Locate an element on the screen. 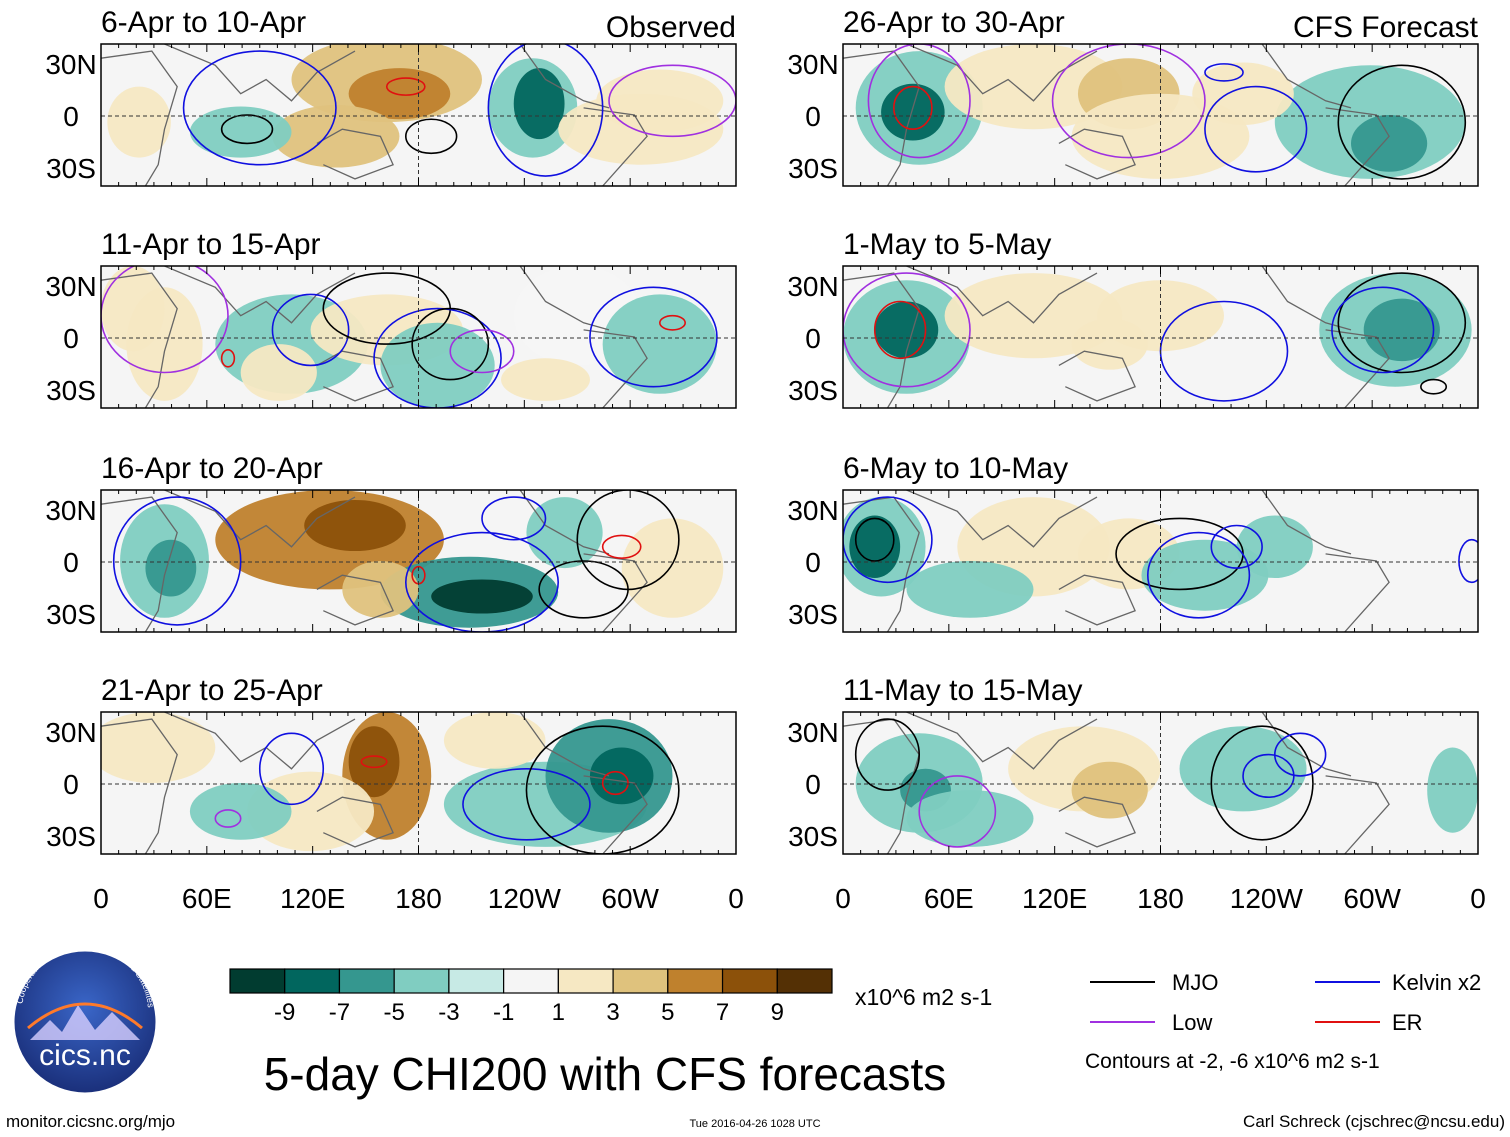 Image resolution: width=1510 pixels, height=1137 pixels. longitude-tick-label: 120E is located at coordinates (1054, 898).